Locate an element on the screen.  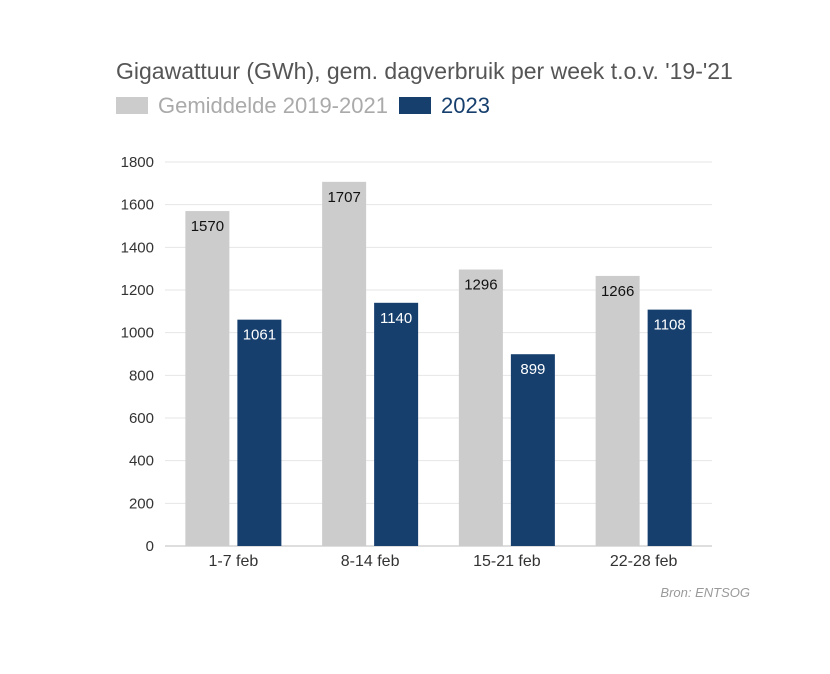
y-tick-label: 1800 is located at coordinates (137, 162).